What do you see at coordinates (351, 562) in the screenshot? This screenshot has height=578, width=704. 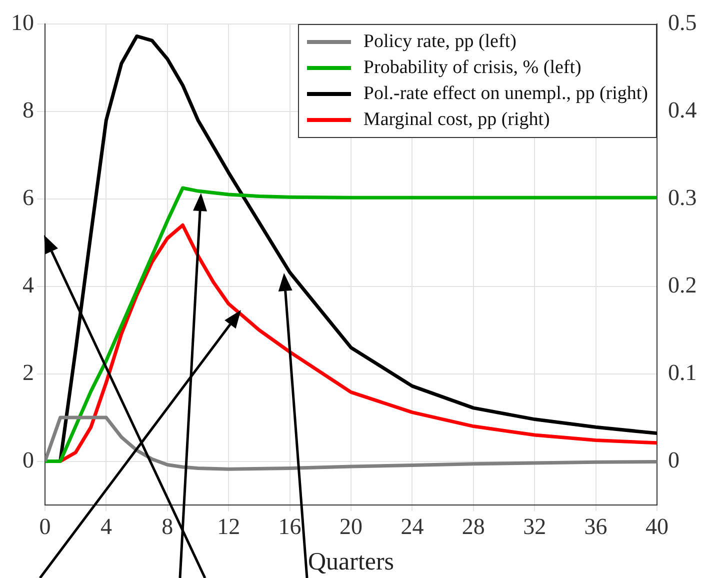 I see `x-axis-title: Quarters` at bounding box center [351, 562].